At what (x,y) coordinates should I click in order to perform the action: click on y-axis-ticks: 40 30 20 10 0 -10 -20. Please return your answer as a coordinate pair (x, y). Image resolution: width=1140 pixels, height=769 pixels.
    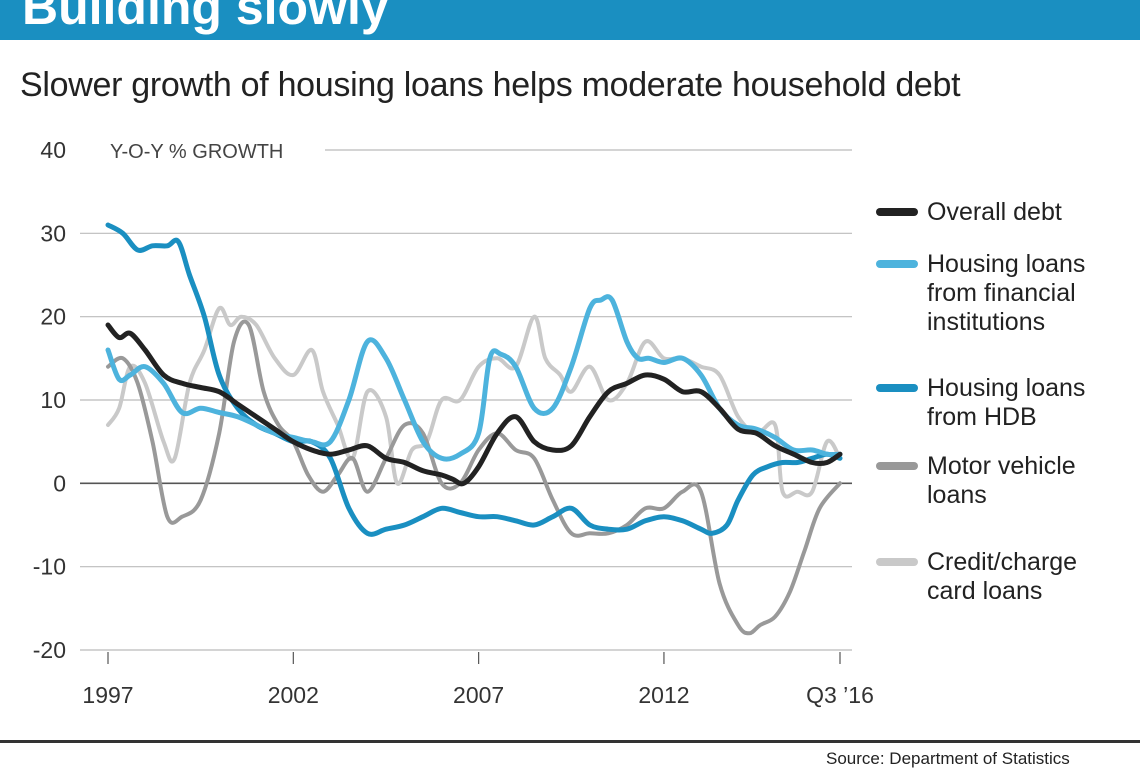
    Looking at the image, I should click on (49, 400).